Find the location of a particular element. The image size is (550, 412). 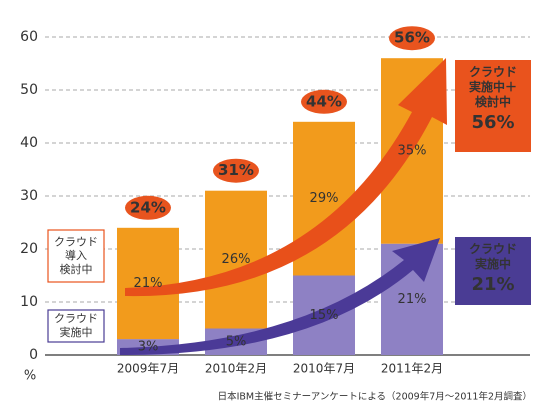

y-tick-label: 40 is located at coordinates (29, 143).